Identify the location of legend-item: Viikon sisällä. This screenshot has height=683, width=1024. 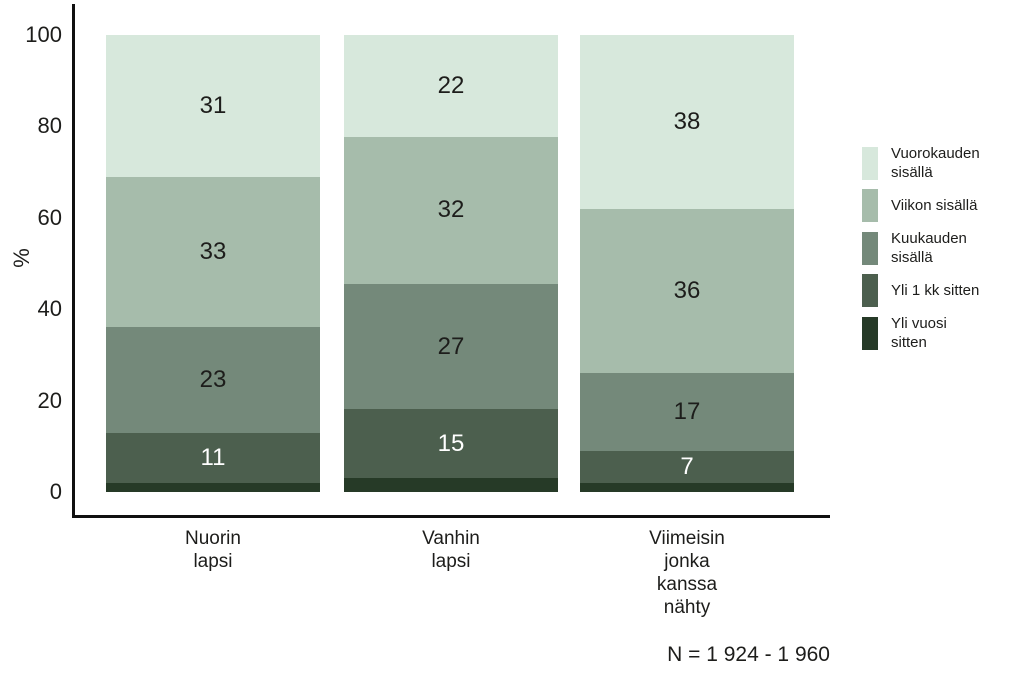
(921, 205).